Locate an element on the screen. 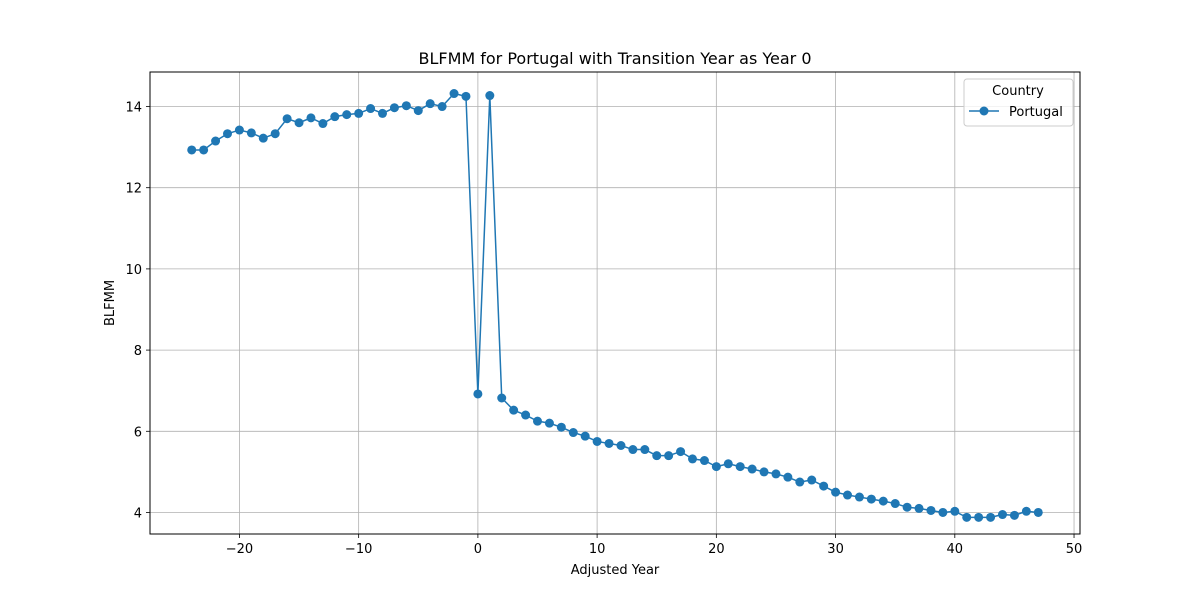  y-tick-label: 10 is located at coordinates (133, 270).